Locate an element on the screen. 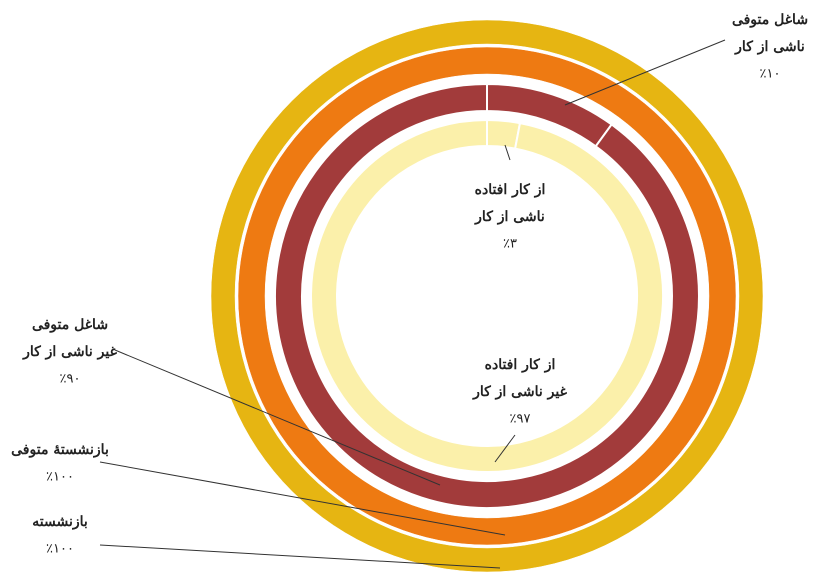 The width and height of the screenshot is (818, 582). segment-label: ٪۱۰ is located at coordinates (770, 74).